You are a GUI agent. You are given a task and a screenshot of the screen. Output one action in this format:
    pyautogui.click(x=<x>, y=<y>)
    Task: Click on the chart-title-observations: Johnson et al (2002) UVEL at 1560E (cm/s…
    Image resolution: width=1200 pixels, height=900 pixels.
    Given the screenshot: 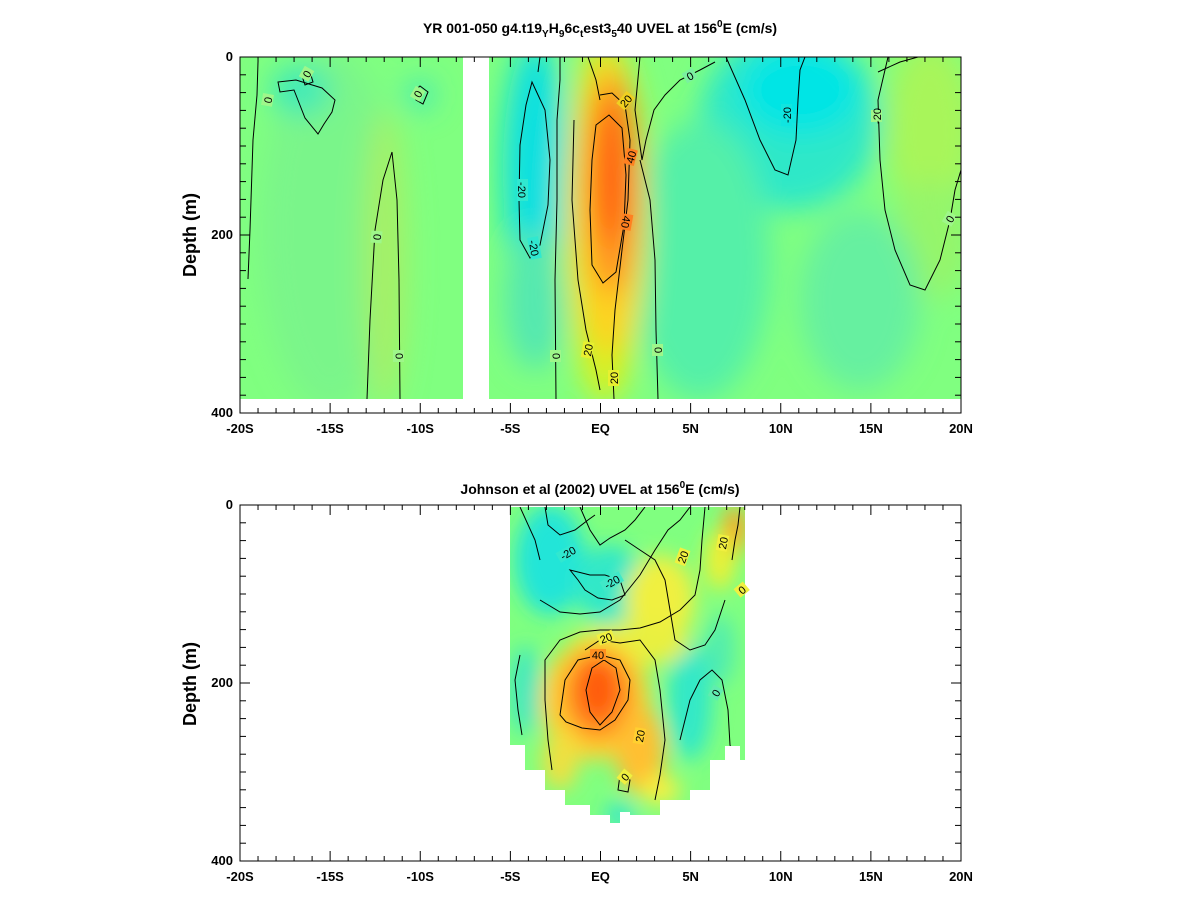 What is the action you would take?
    pyautogui.click(x=599, y=488)
    